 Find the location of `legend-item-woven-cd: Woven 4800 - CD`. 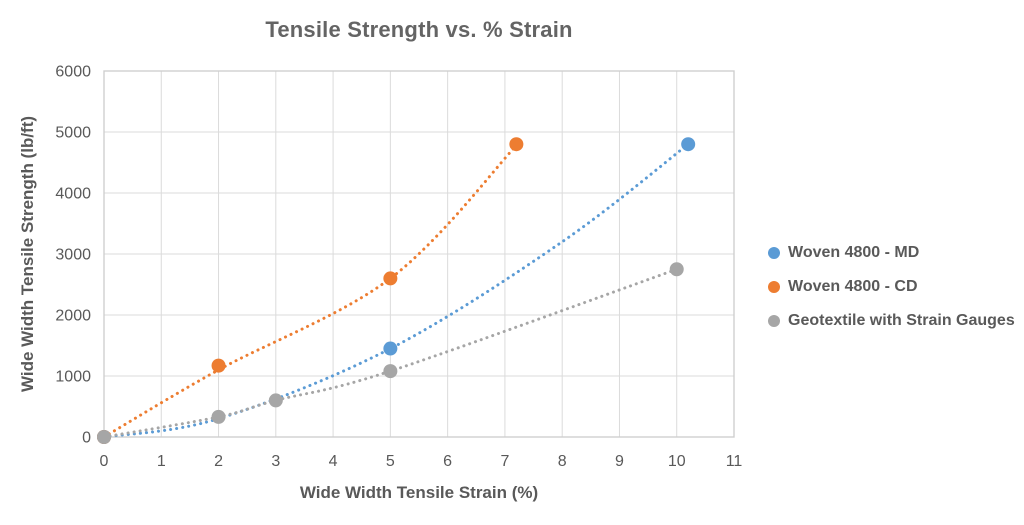

legend-item-woven-cd: Woven 4800 - CD is located at coordinates (891, 287).